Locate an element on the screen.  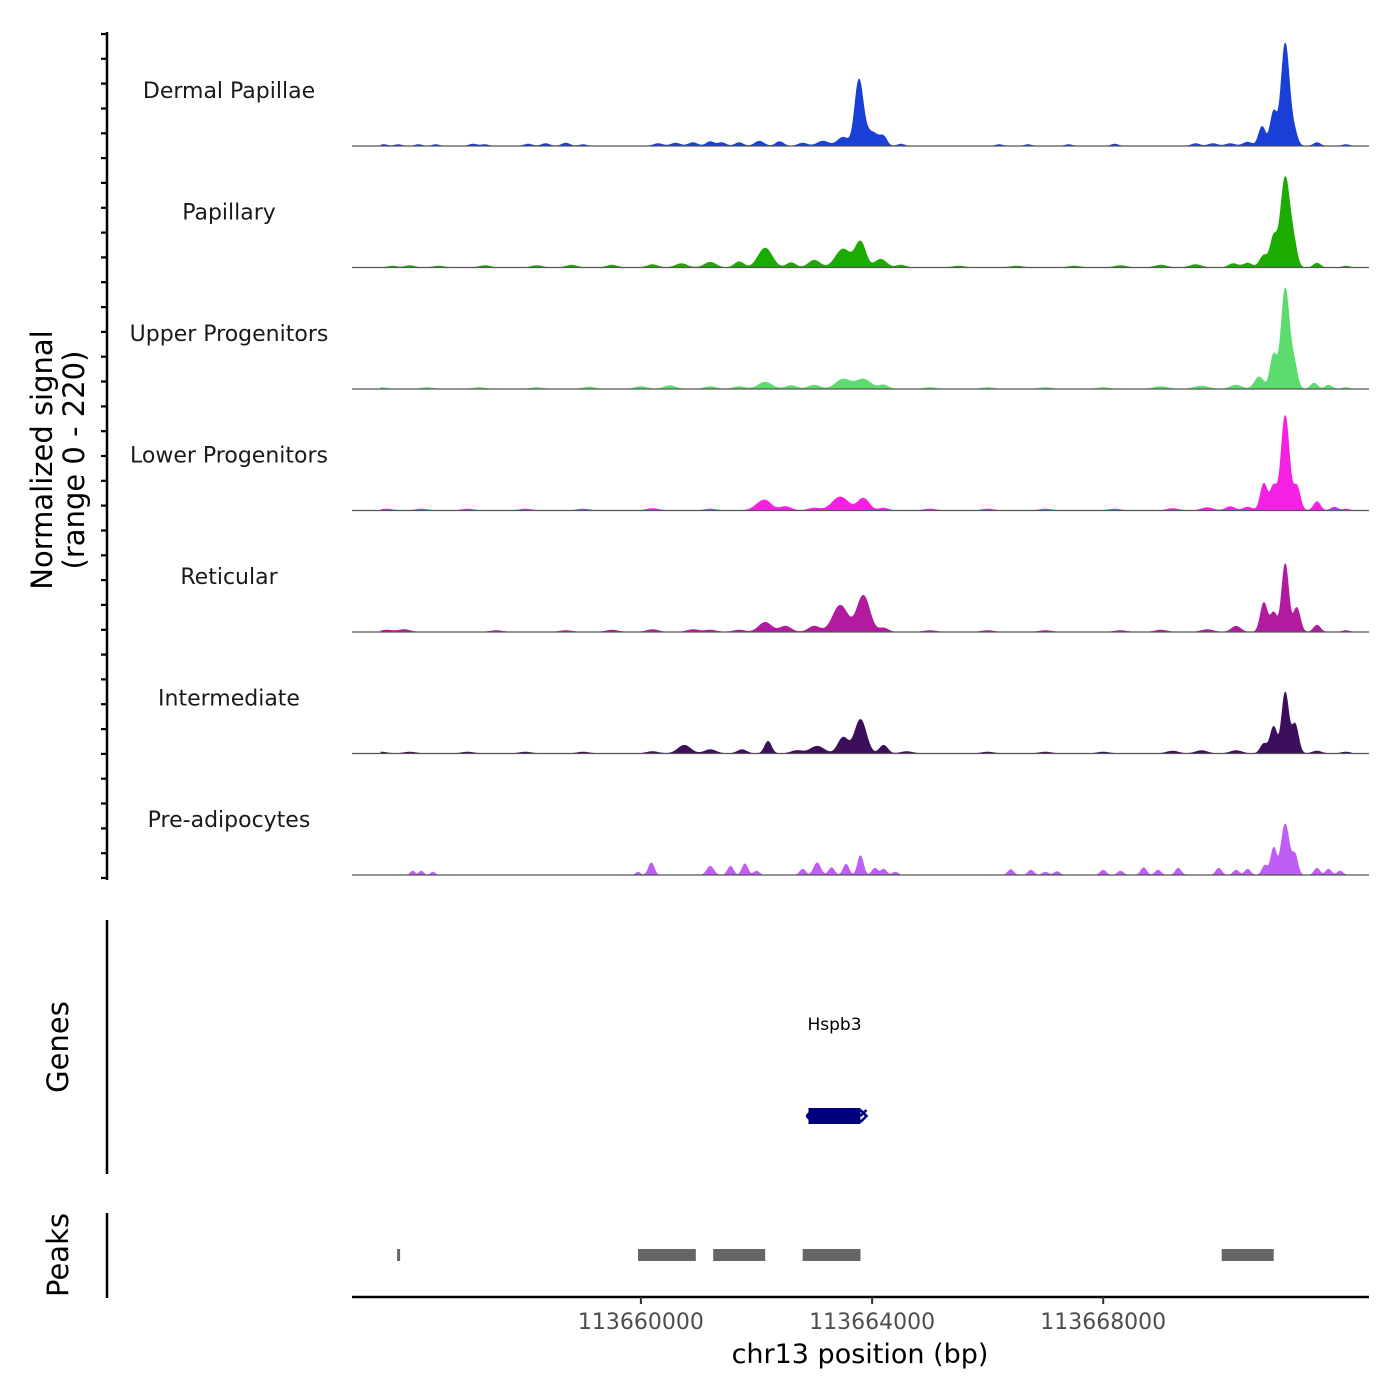
track-intermediate: Intermediate is located at coordinates (763, 721).